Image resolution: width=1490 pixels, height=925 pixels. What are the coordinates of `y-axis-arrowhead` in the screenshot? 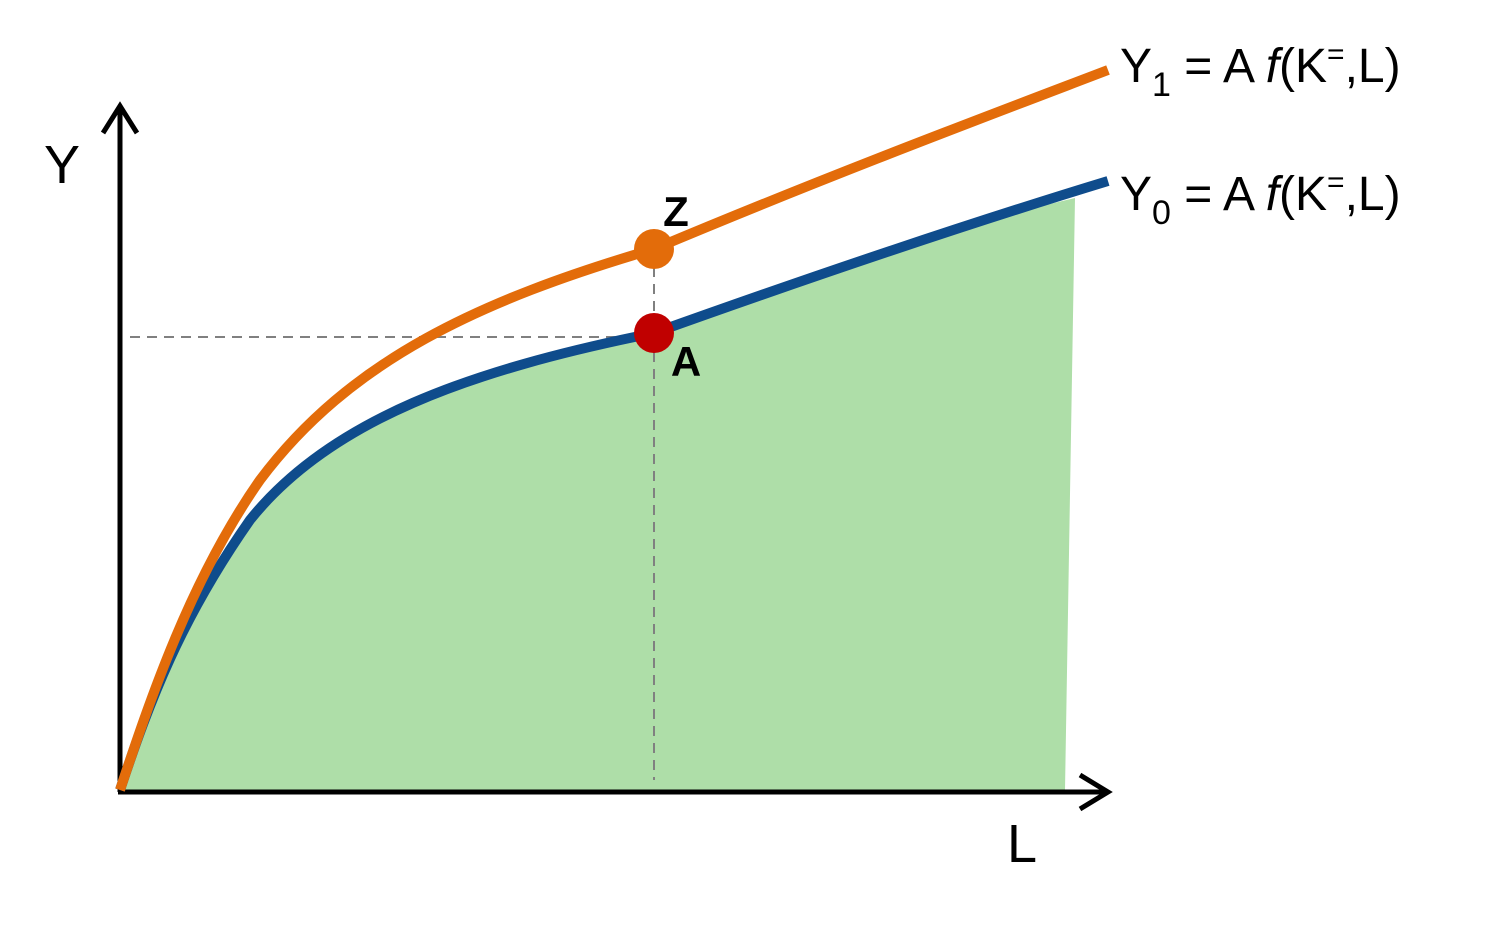 It's located at (120, 118).